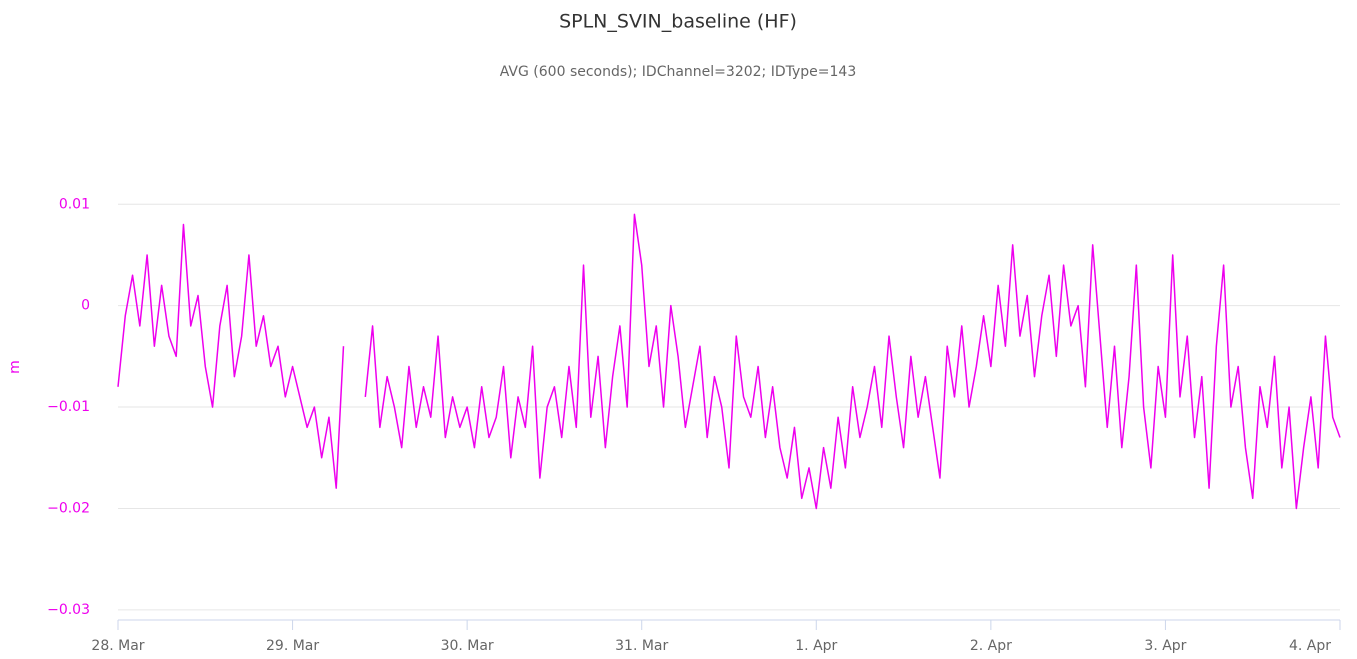  I want to click on y-tick-label: −0.01, so click(68, 407).